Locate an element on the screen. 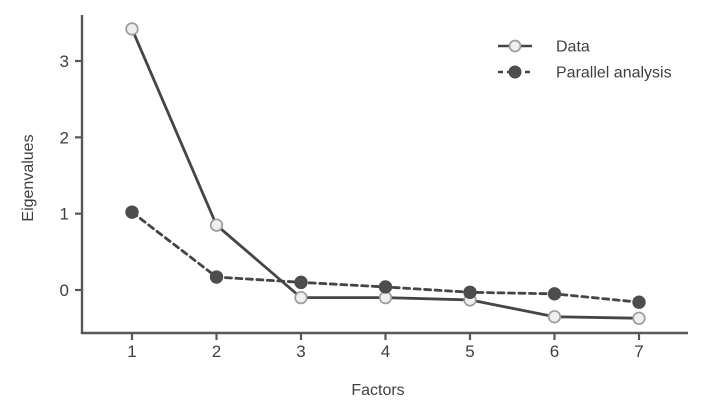 The image size is (724, 418). legend-label: Data is located at coordinates (573, 47).